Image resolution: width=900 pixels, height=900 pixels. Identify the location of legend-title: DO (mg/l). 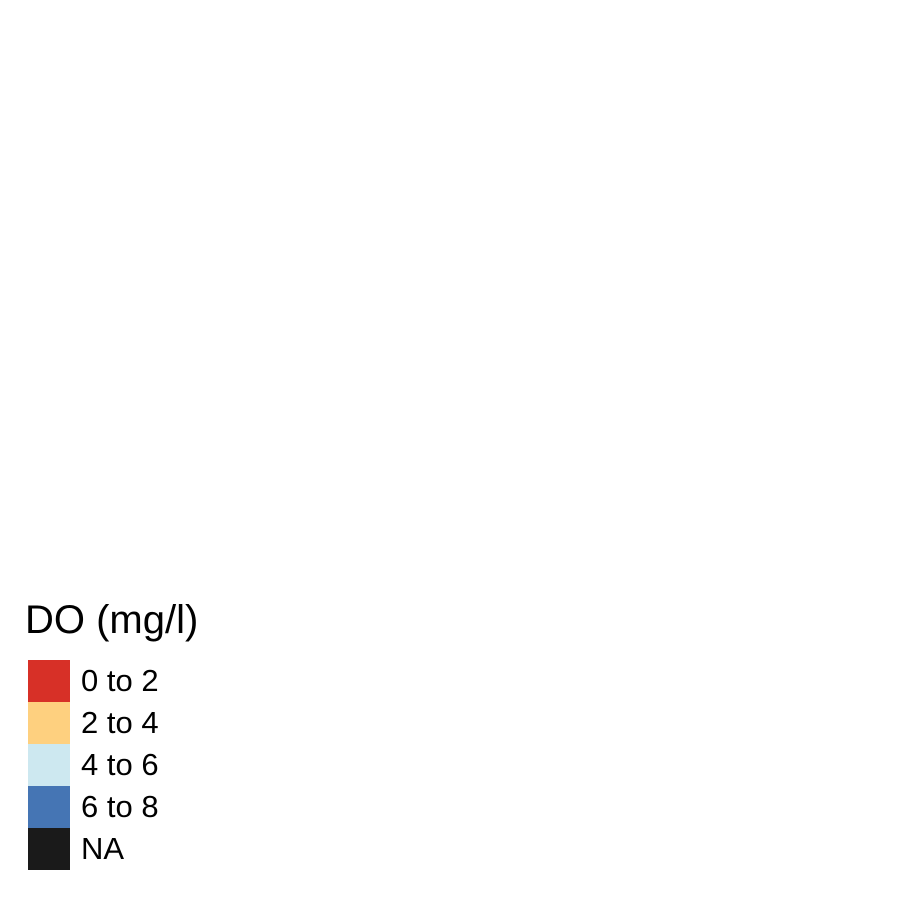
(112, 620).